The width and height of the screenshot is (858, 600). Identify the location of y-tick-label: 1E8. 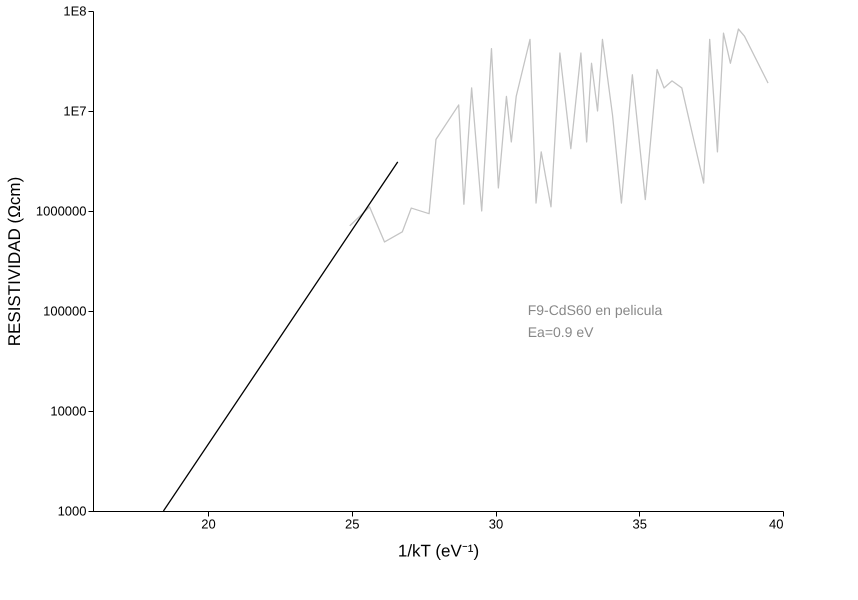
(74, 11).